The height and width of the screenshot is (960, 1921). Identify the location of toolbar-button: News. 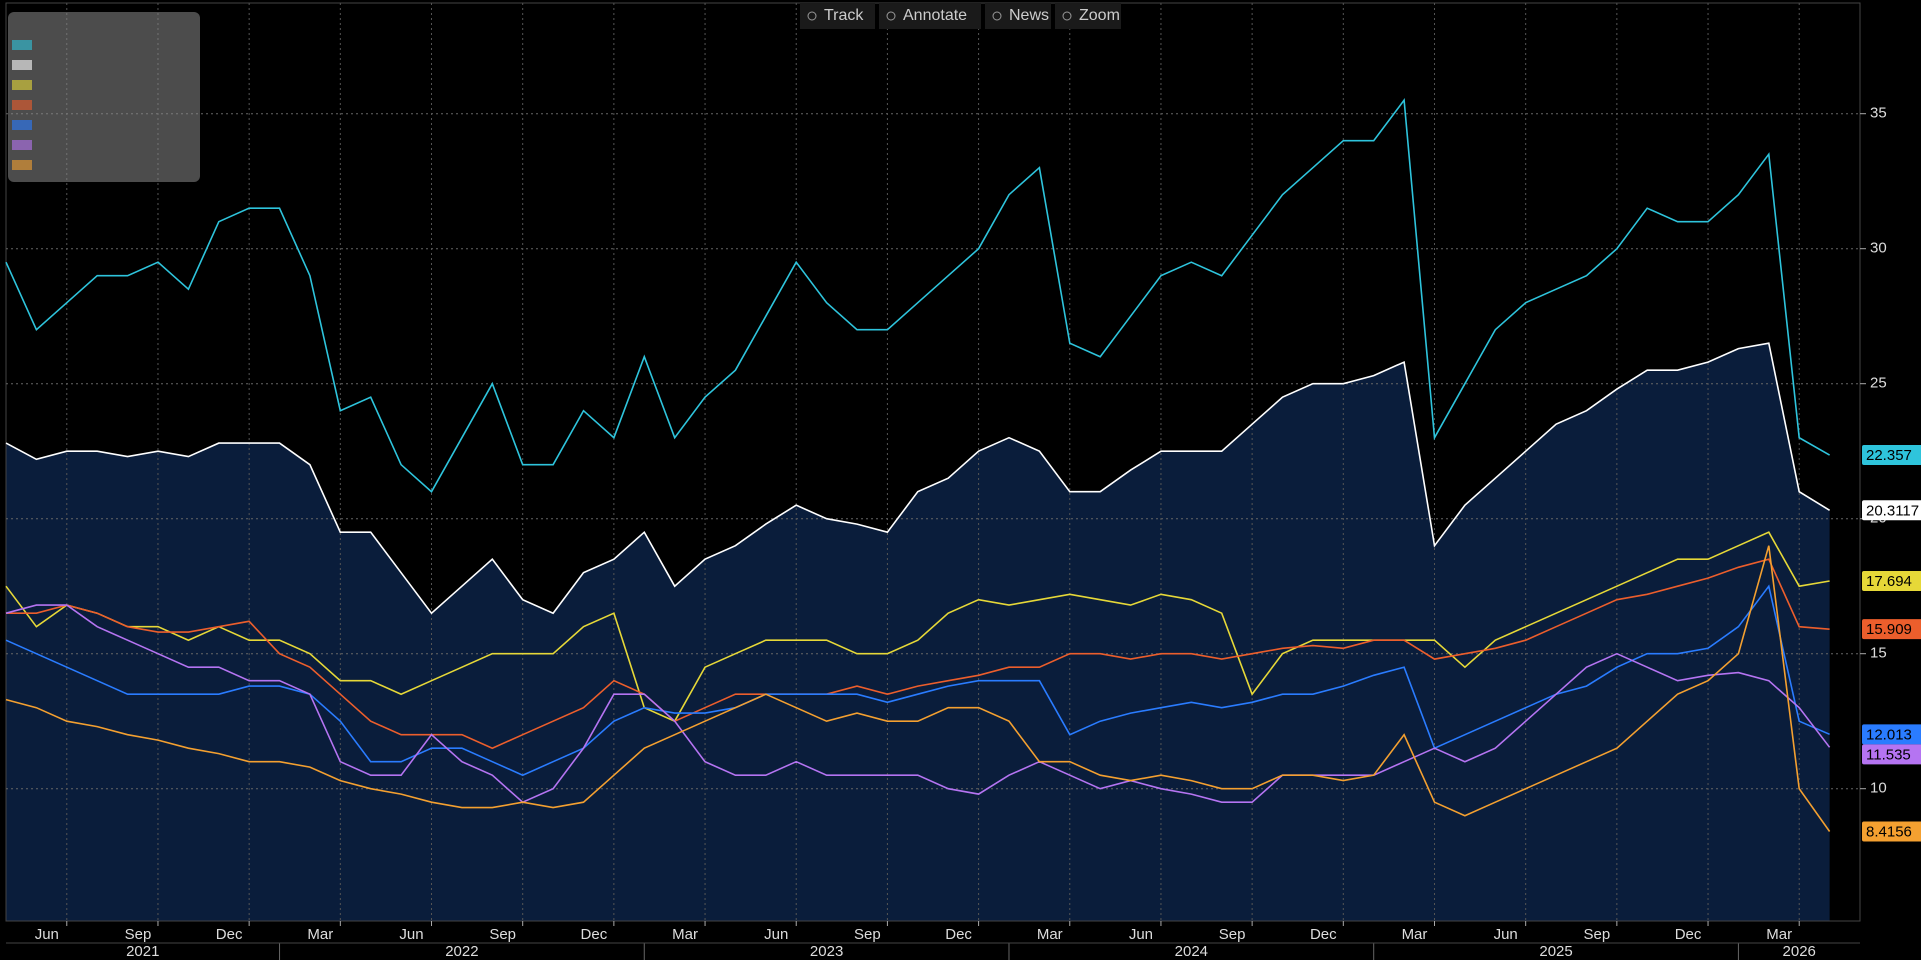
(1018, 16).